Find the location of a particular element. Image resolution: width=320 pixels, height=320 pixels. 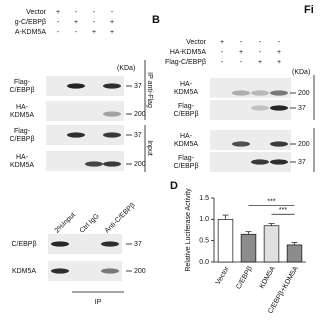

y-tick-label: 0.5 is located at coordinates (204, 241).